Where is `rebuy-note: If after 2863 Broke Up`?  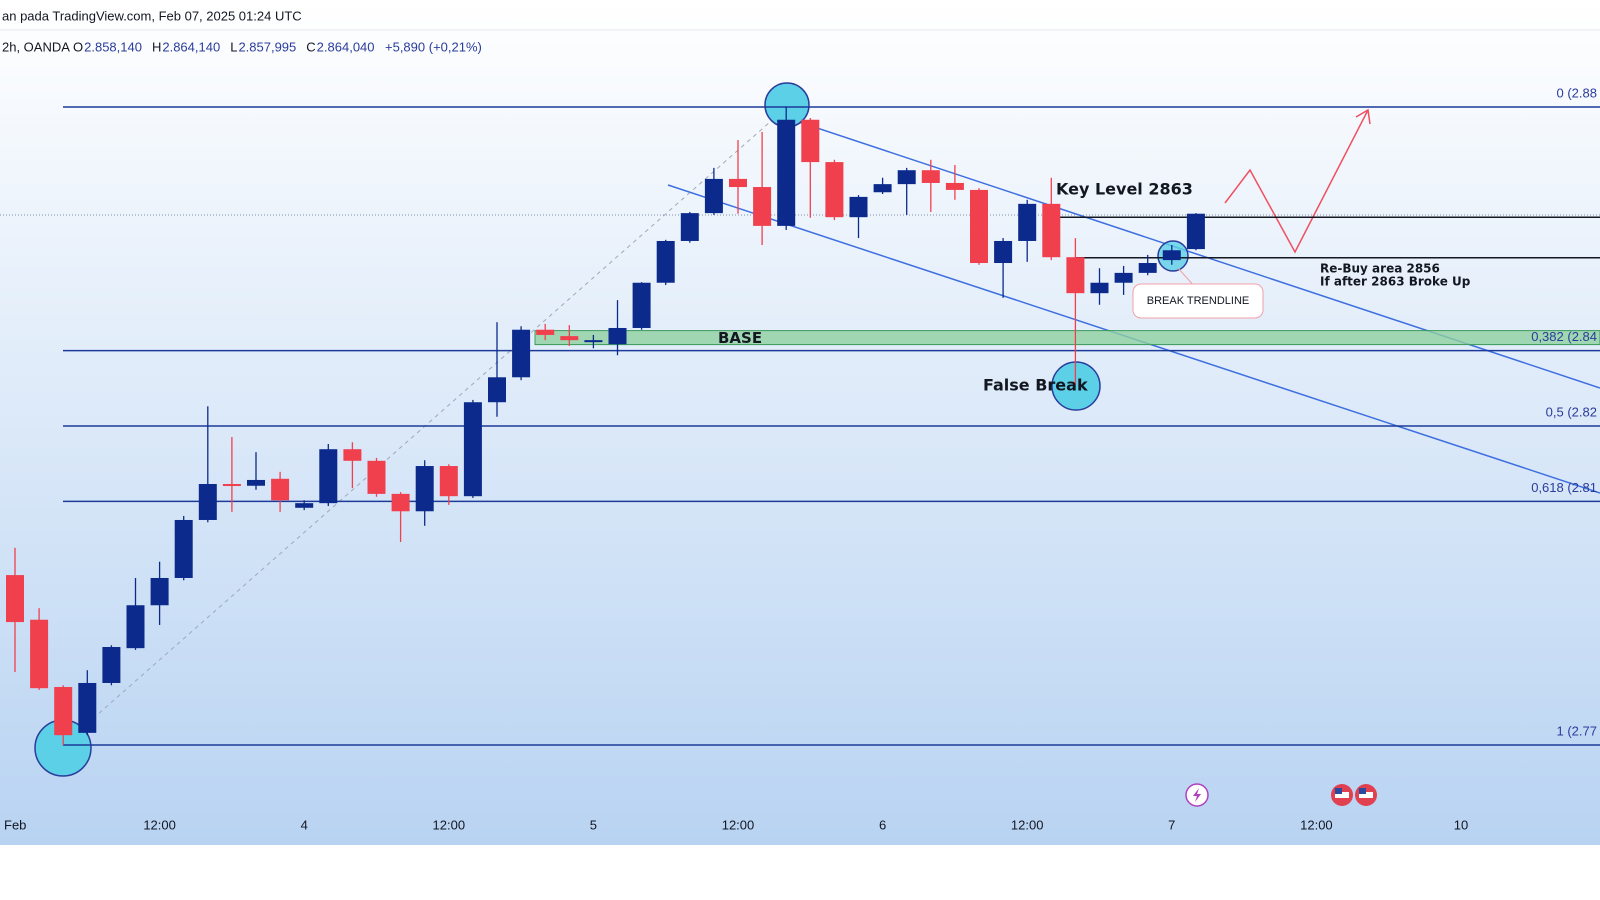
rebuy-note: If after 2863 Broke Up is located at coordinates (1395, 281).